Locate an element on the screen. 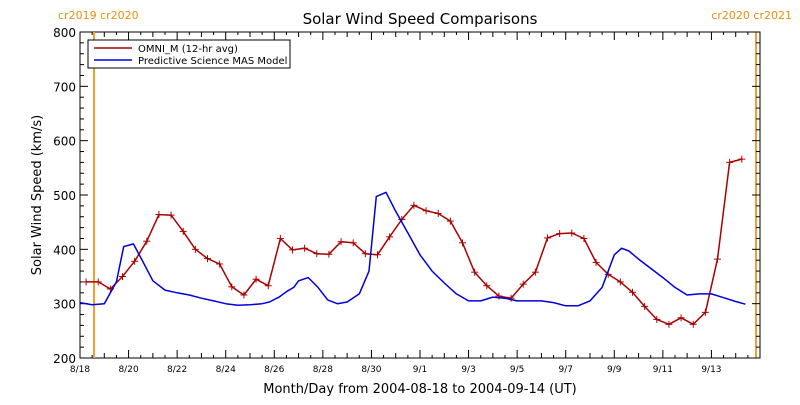 The width and height of the screenshot is (800, 405). x-tick-label: 9/11 is located at coordinates (663, 370).